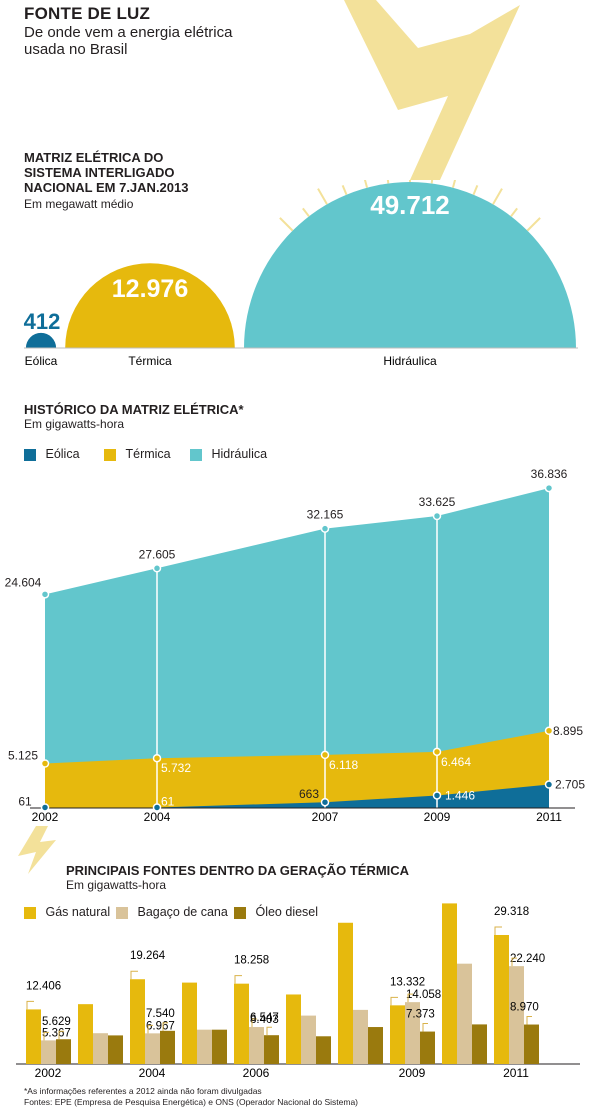 This screenshot has width=594, height=1113. I want to click on bar-value-label: 8.970, so click(524, 1008).